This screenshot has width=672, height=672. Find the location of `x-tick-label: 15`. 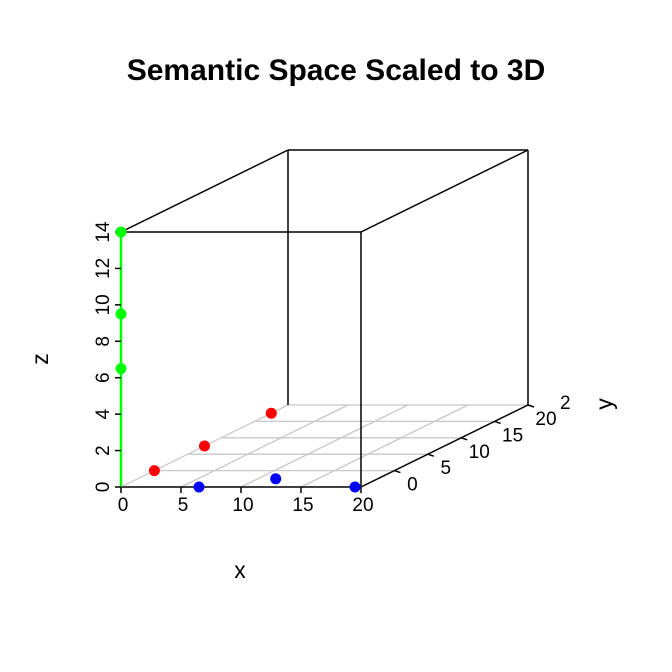

x-tick-label: 15 is located at coordinates (302, 505).